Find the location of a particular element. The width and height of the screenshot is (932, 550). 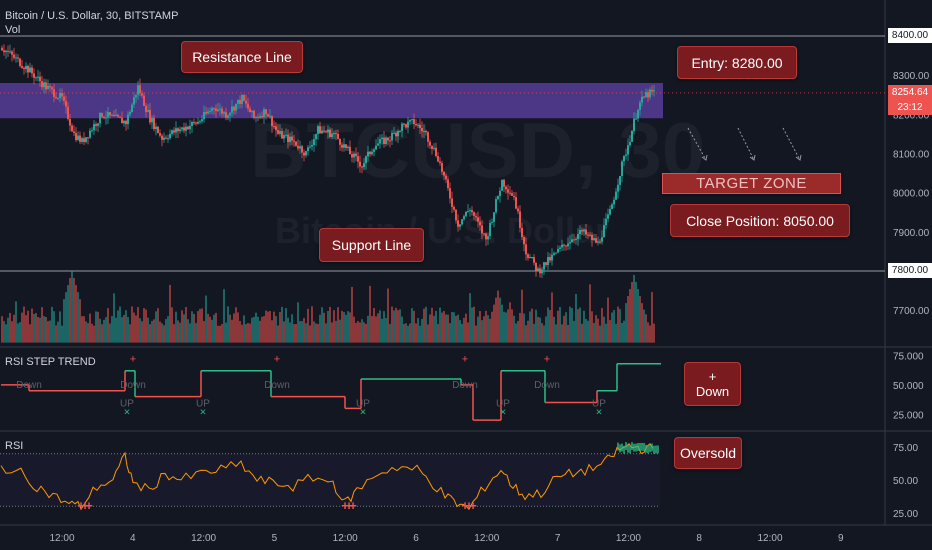

rsi-tick-label: 50.00 is located at coordinates (905, 481).